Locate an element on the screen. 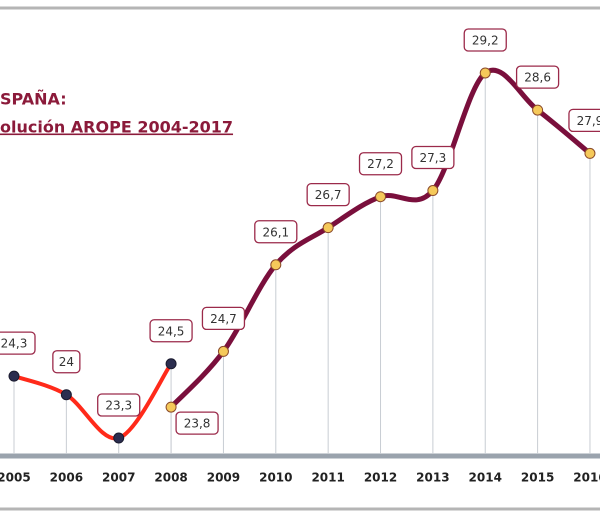  value-label: 23,8 is located at coordinates (197, 424).